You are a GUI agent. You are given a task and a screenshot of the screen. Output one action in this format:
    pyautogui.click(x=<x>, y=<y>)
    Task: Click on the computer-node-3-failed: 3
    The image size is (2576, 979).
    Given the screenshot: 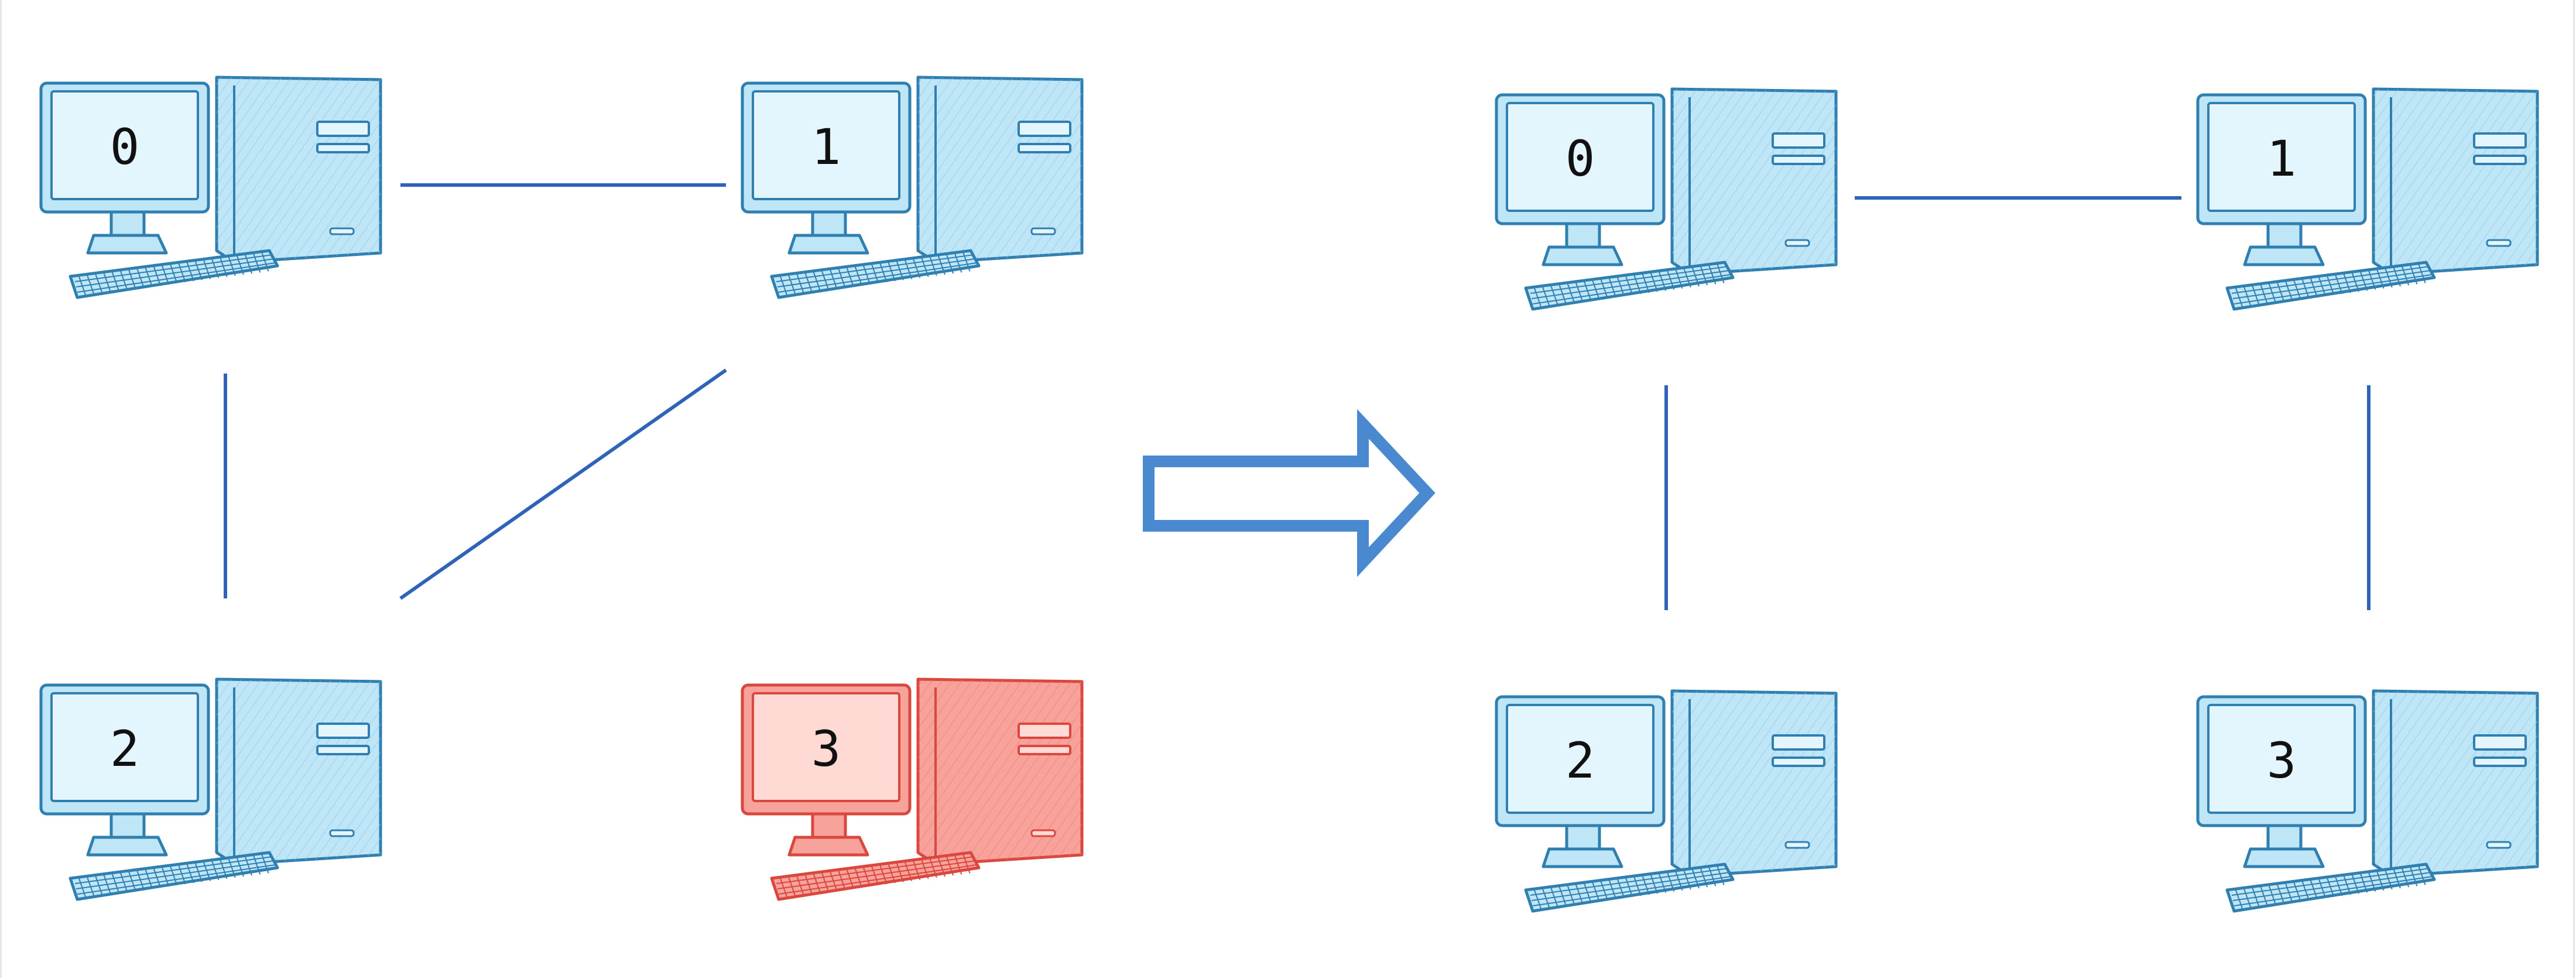 What is the action you would take?
    pyautogui.click(x=912, y=789)
    